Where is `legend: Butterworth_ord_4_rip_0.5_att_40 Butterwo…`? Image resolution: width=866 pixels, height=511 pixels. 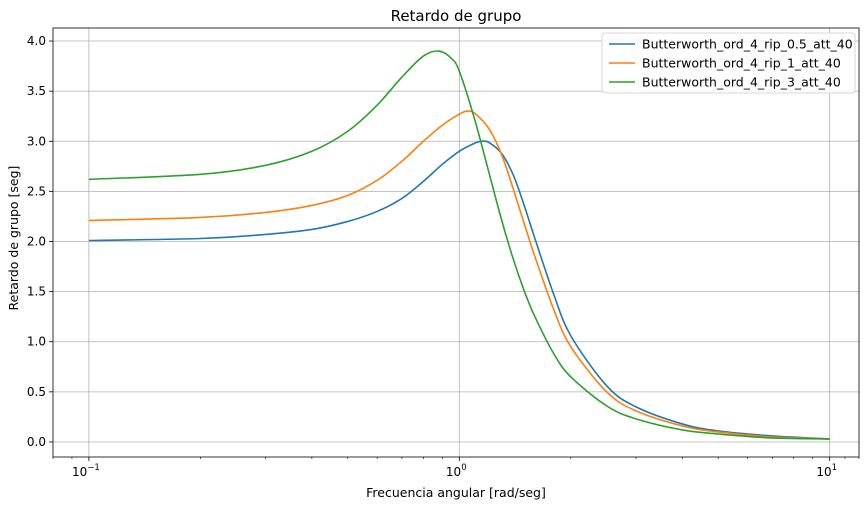 legend: Butterworth_ord_4_rip_0.5_att_40 Butterwo… is located at coordinates (728, 63).